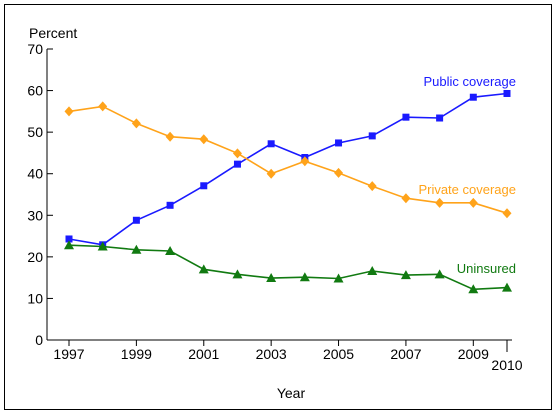 This screenshot has width=560, height=420. What do you see at coordinates (35, 49) in the screenshot?
I see `y-tick-label: 70` at bounding box center [35, 49].